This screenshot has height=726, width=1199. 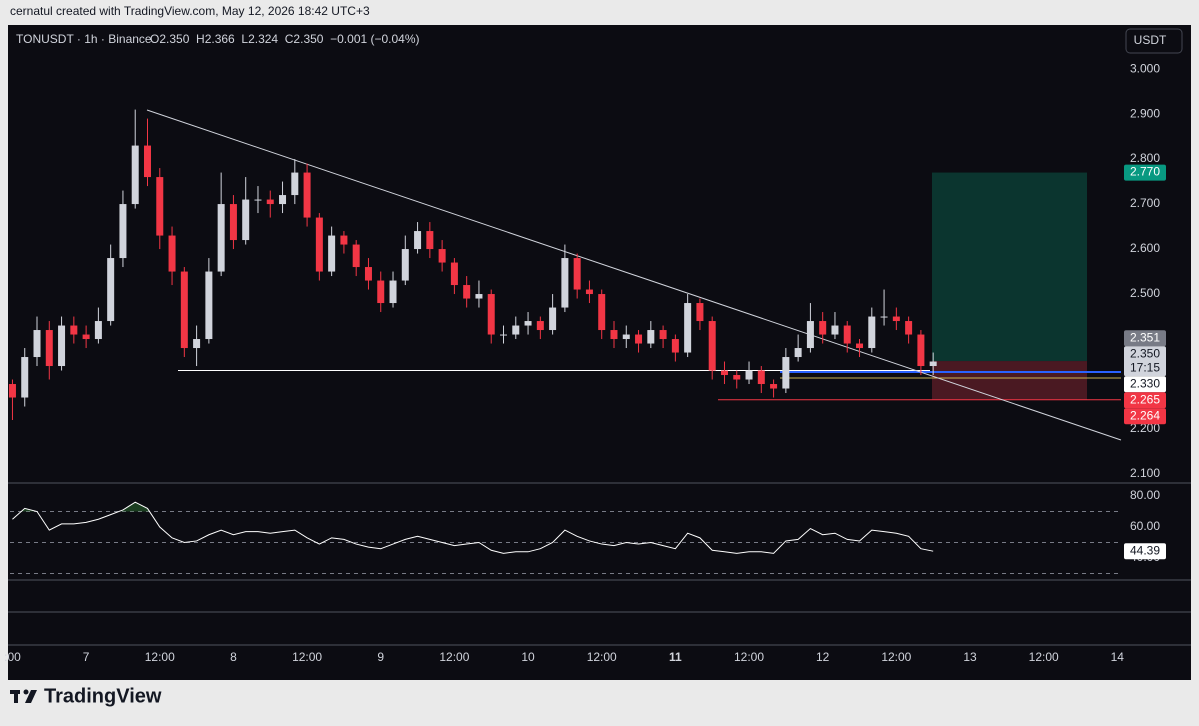 I want to click on position-target-zone, so click(x=1009, y=267).